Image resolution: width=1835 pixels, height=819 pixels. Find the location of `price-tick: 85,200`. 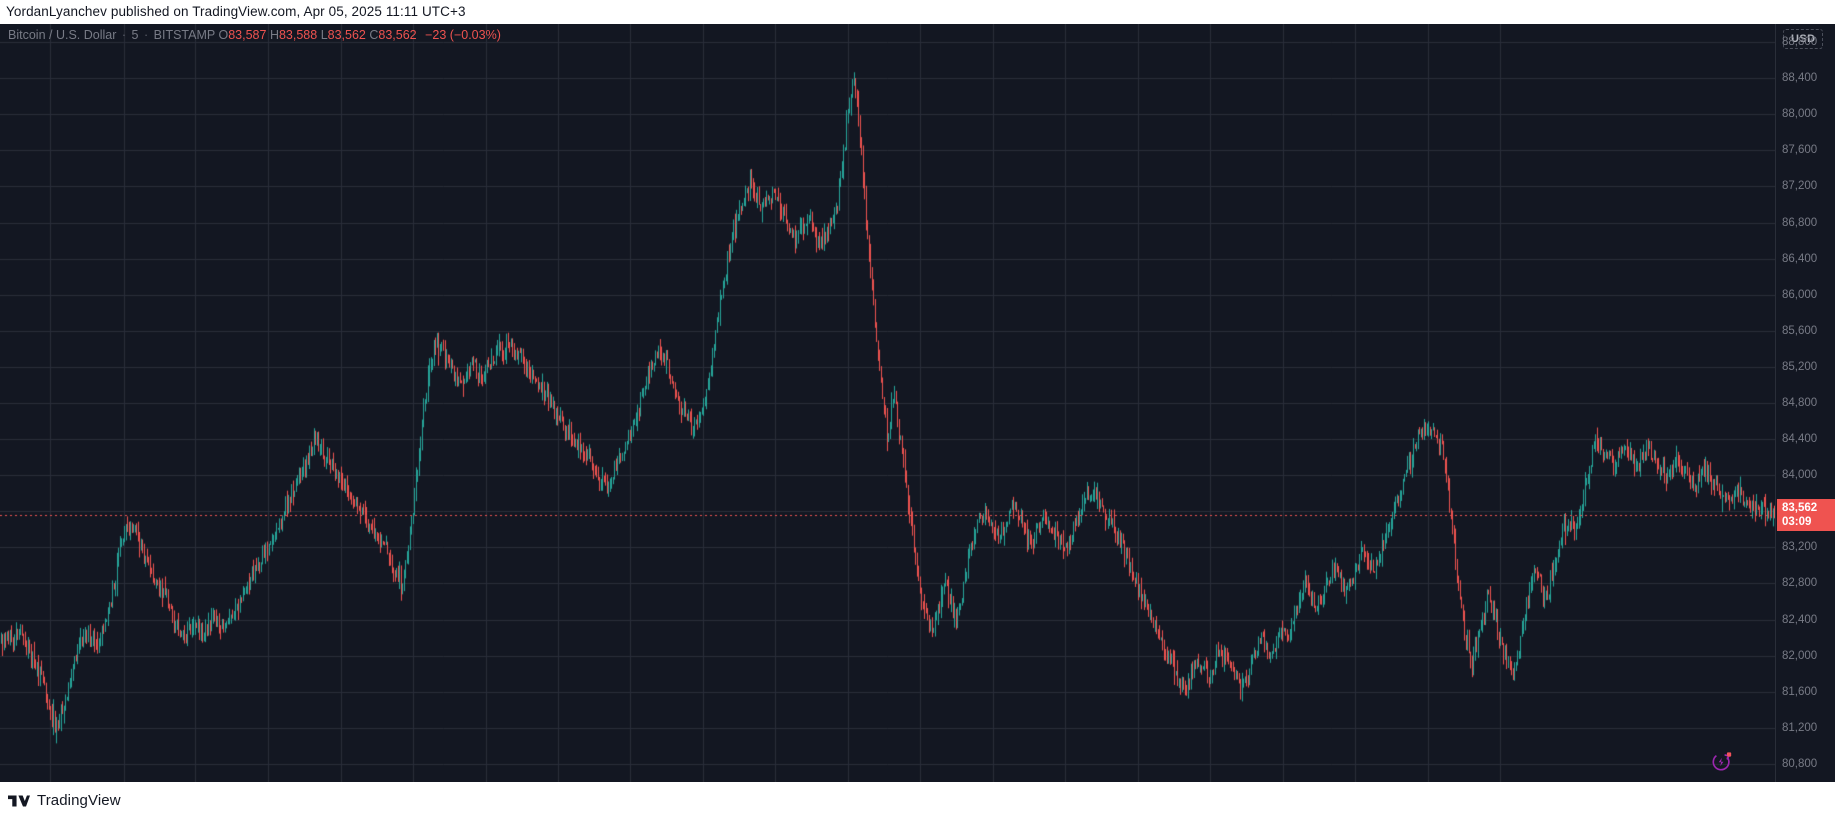

price-tick: 85,200 is located at coordinates (1800, 366).